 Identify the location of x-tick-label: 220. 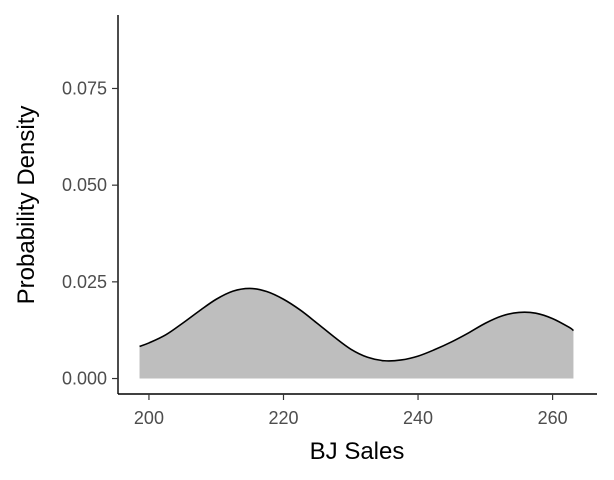
(283, 418).